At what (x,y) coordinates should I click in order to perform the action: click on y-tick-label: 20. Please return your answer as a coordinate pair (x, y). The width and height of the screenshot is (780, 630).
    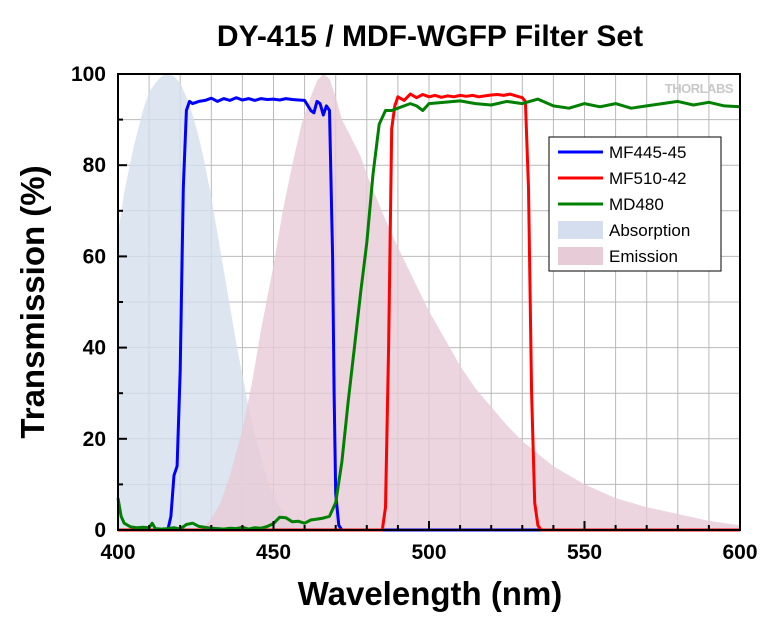
    Looking at the image, I should click on (94, 439).